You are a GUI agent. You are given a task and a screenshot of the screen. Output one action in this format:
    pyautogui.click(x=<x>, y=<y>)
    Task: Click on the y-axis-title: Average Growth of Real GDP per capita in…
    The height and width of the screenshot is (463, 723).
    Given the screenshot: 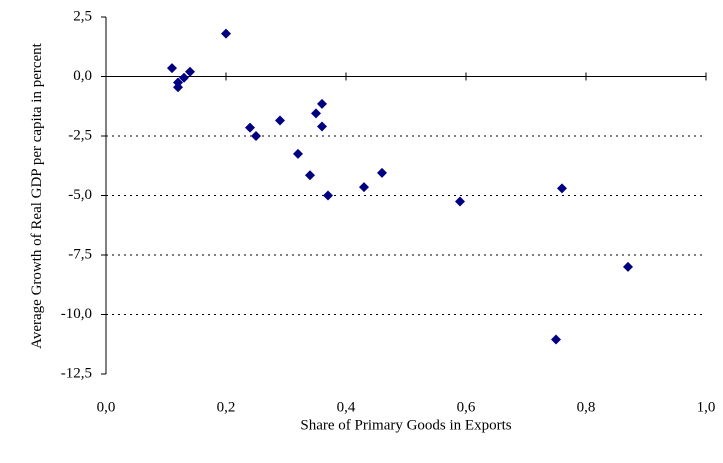 What is the action you would take?
    pyautogui.click(x=37, y=196)
    